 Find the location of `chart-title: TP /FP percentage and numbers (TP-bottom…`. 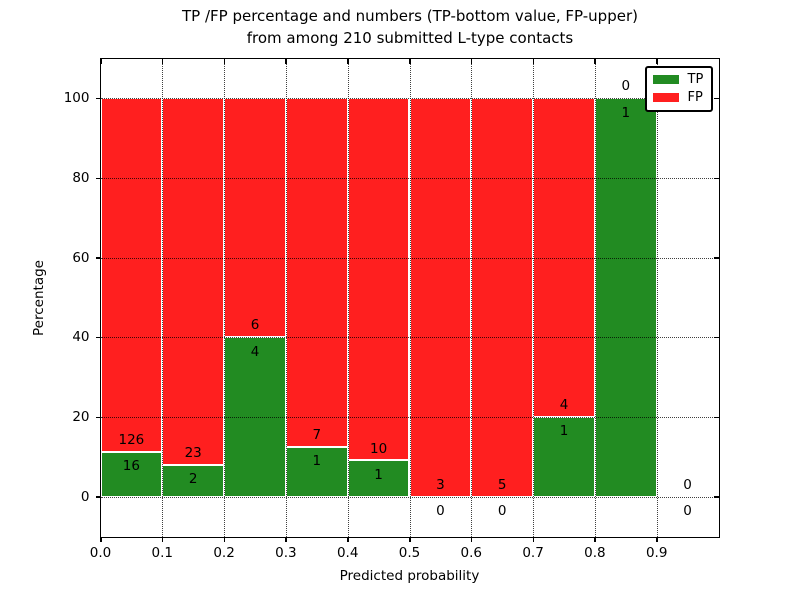

chart-title: TP /FP percentage and numbers (TP-bottom… is located at coordinates (410, 27).